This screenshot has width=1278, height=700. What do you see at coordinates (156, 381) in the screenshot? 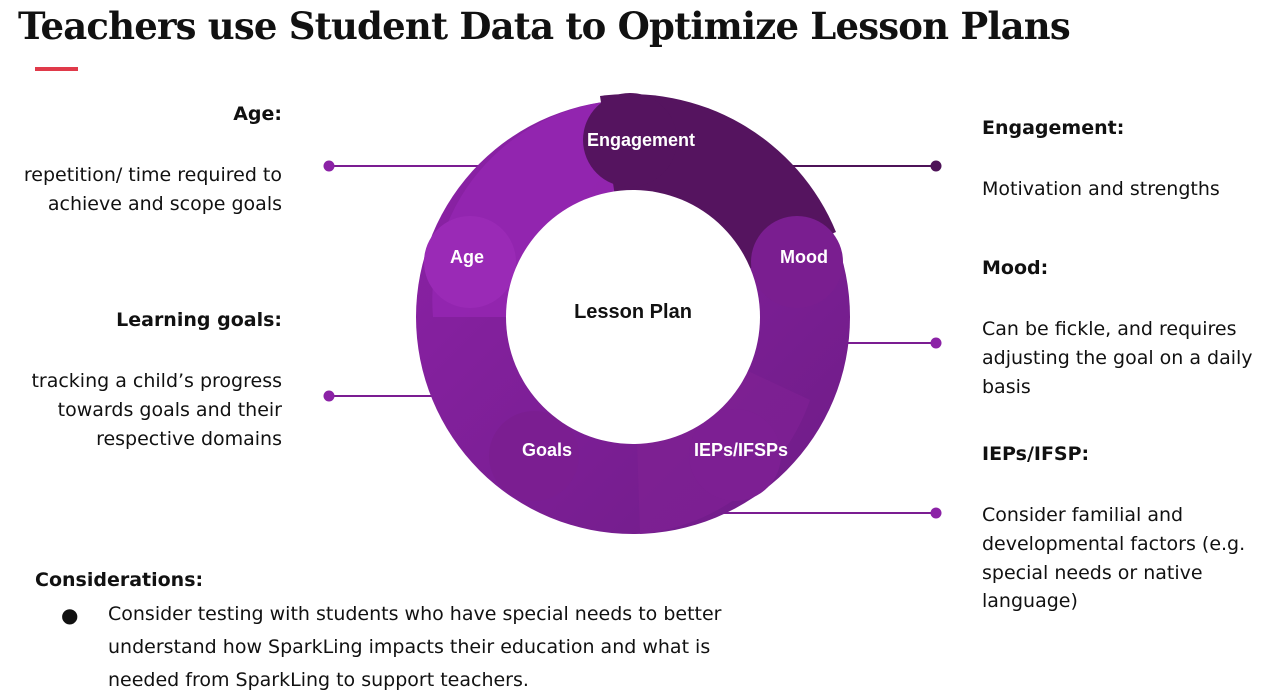
I see `learning-goals-desc-line-1: tracking a child’s progress` at bounding box center [156, 381].